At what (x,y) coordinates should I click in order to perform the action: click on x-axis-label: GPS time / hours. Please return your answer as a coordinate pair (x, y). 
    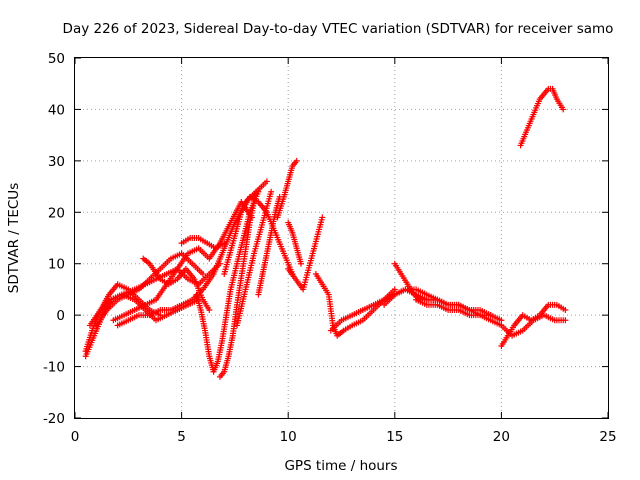
    Looking at the image, I should click on (340, 466).